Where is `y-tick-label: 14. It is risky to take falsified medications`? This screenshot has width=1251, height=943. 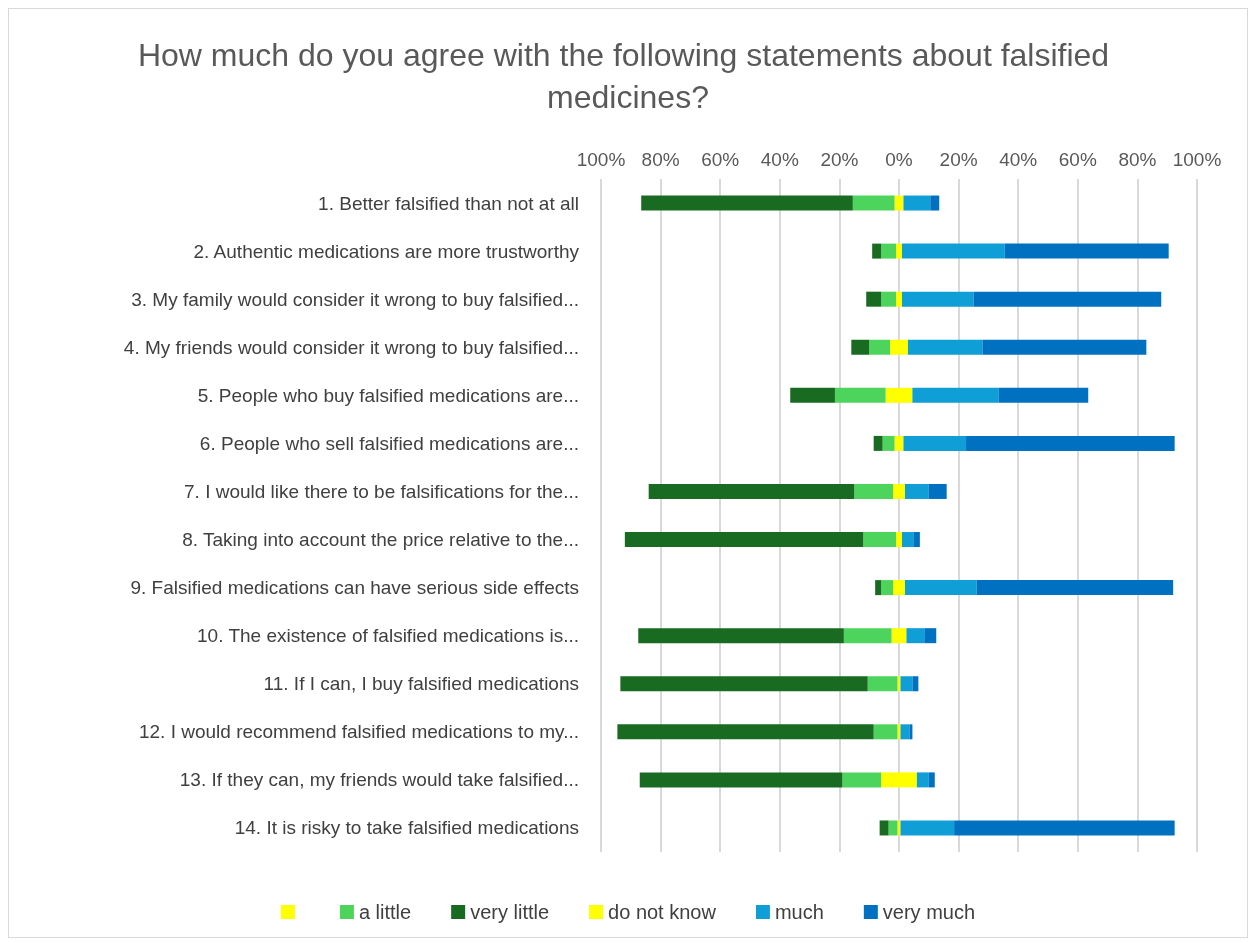 y-tick-label: 14. It is risky to take falsified medications is located at coordinates (406, 828).